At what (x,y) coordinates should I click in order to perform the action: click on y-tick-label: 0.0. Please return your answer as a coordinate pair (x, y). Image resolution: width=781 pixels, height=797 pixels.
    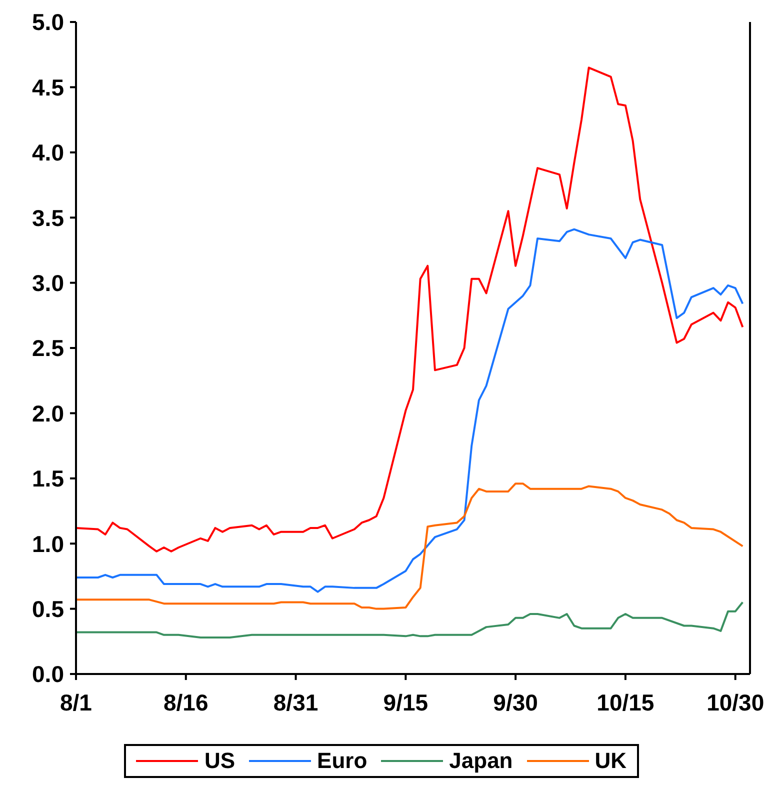
    Looking at the image, I should click on (48, 674).